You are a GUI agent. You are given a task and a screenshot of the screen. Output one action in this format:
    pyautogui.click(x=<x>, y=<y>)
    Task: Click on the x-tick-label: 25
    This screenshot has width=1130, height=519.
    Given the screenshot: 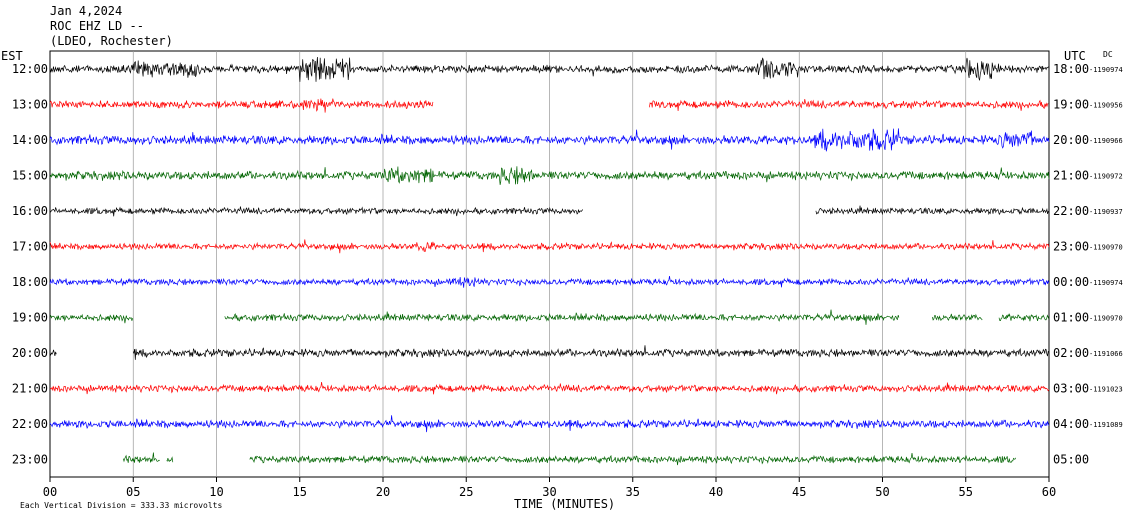 What is the action you would take?
    pyautogui.click(x=466, y=492)
    